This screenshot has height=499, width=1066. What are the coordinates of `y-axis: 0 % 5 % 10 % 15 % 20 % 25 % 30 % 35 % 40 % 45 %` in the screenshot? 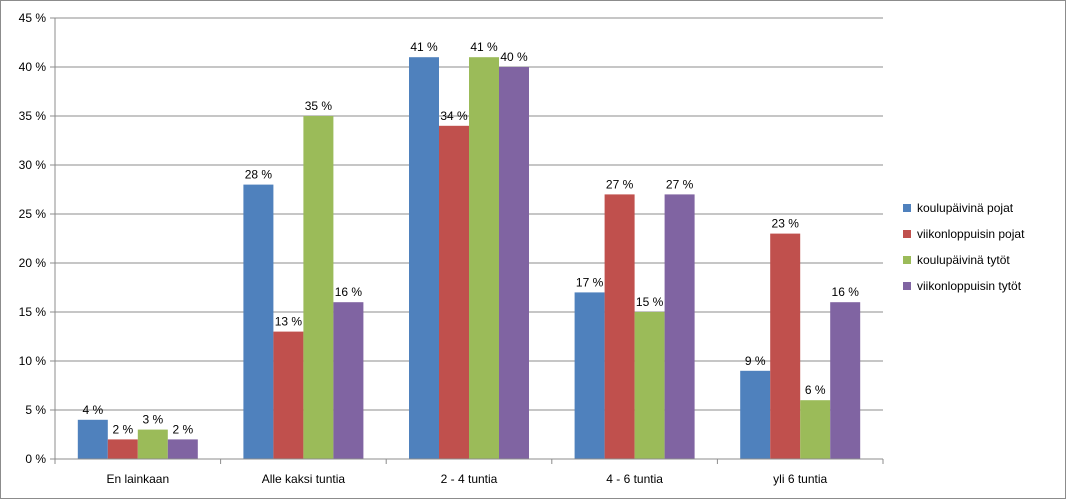 It's located at (37, 238).